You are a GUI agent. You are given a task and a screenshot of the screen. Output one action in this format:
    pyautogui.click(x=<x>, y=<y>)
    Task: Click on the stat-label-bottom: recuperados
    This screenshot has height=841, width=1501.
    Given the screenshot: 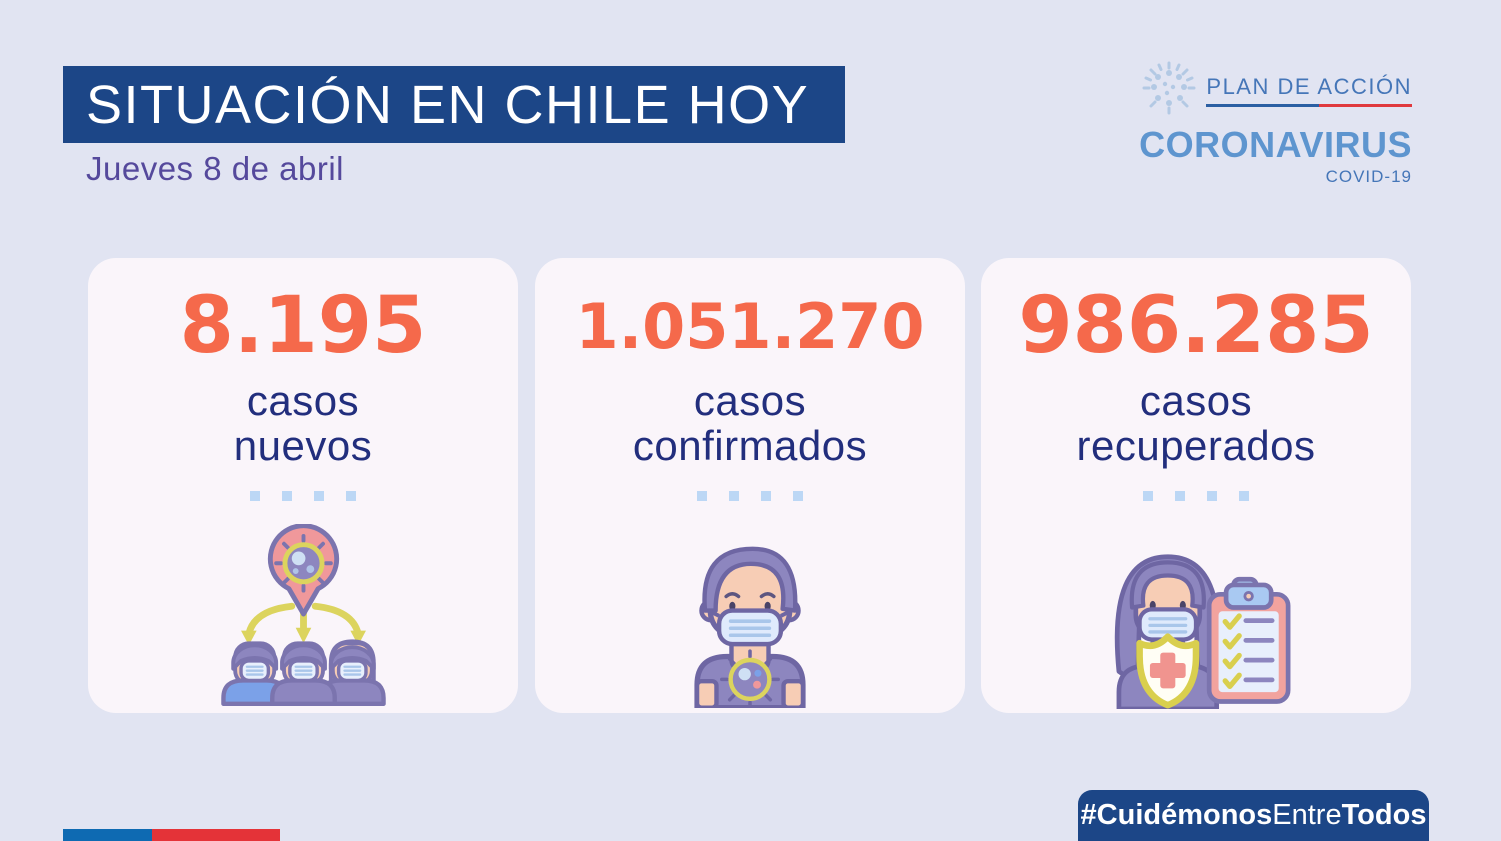 What is the action you would take?
    pyautogui.click(x=1196, y=446)
    